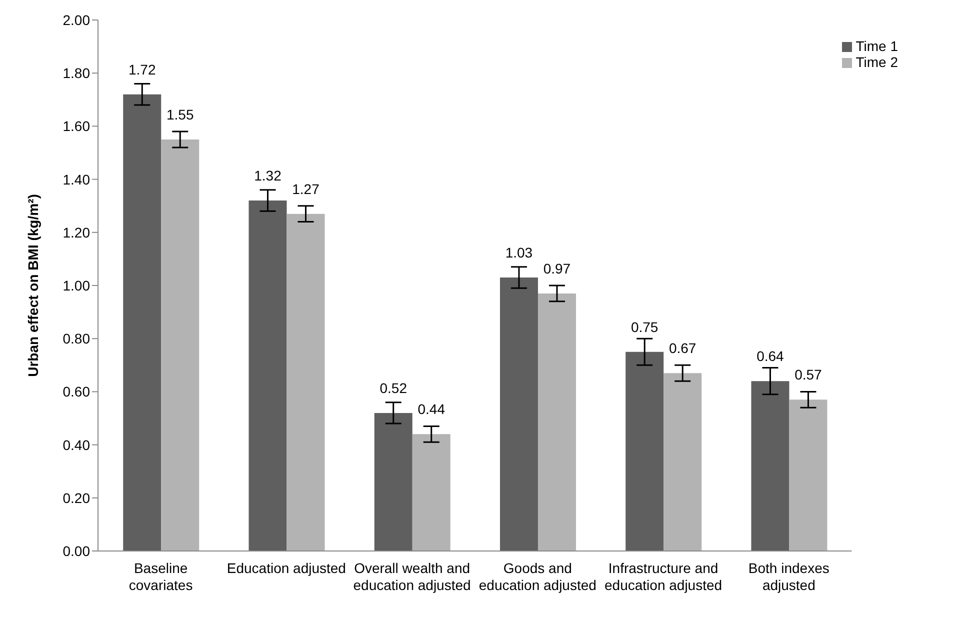 This screenshot has width=959, height=644. What do you see at coordinates (306, 188) in the screenshot?
I see `data-label: 1.27` at bounding box center [306, 188].